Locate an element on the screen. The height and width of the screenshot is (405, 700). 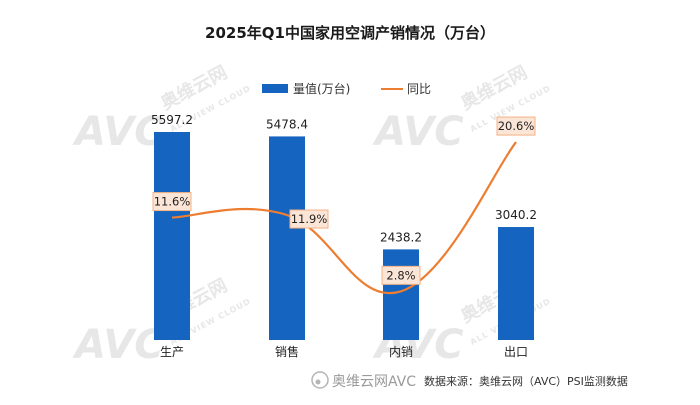
yoy-point-label-1: 11.9% is located at coordinates (309, 219).